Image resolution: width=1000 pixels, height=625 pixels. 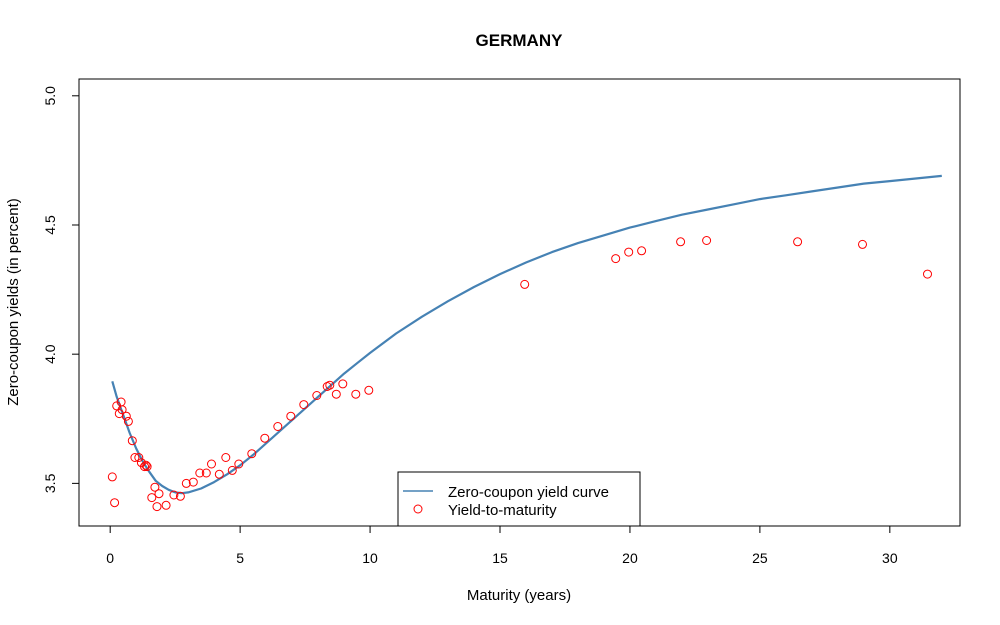 I want to click on x-tick-label: 15, so click(x=500, y=558).